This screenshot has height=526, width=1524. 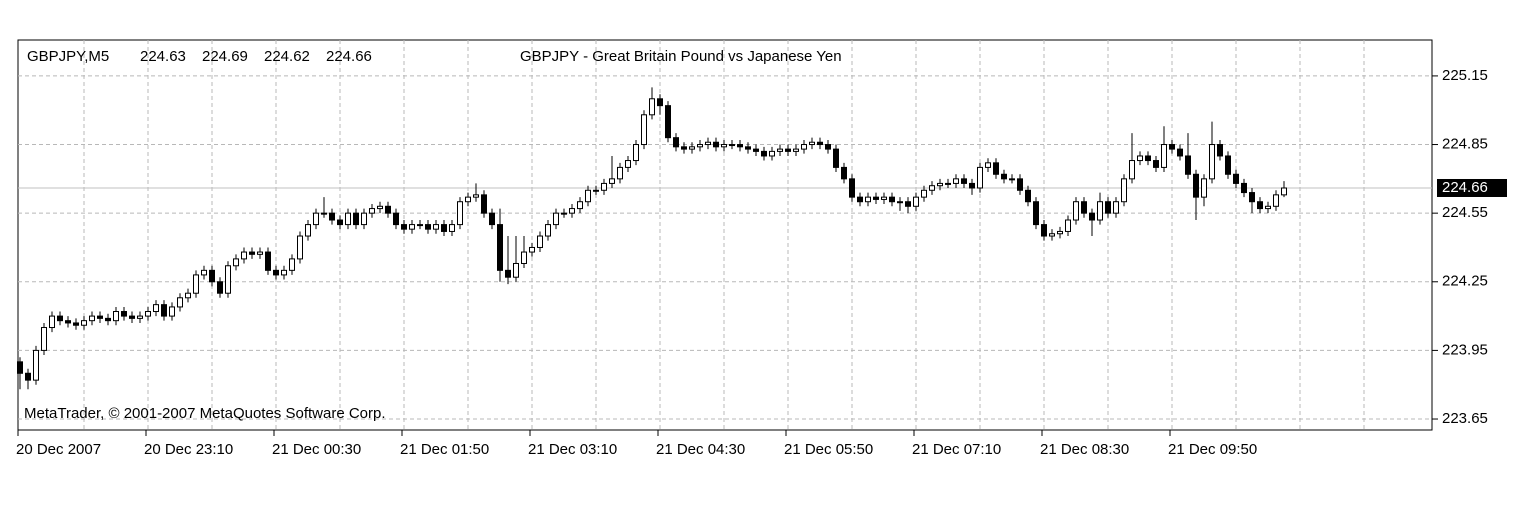 I want to click on x-tick-label: 20 Dec 2007, so click(x=58, y=449).